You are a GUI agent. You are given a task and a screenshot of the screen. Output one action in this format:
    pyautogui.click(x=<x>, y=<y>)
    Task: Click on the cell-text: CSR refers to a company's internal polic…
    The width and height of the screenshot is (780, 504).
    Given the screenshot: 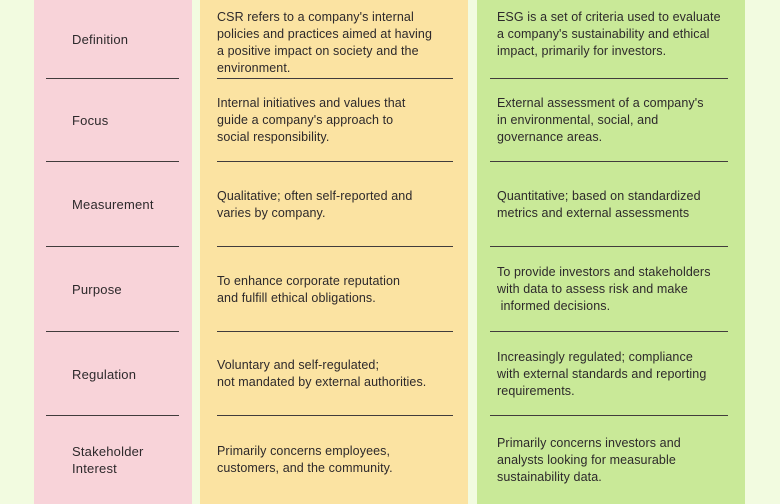 What is the action you would take?
    pyautogui.click(x=325, y=42)
    